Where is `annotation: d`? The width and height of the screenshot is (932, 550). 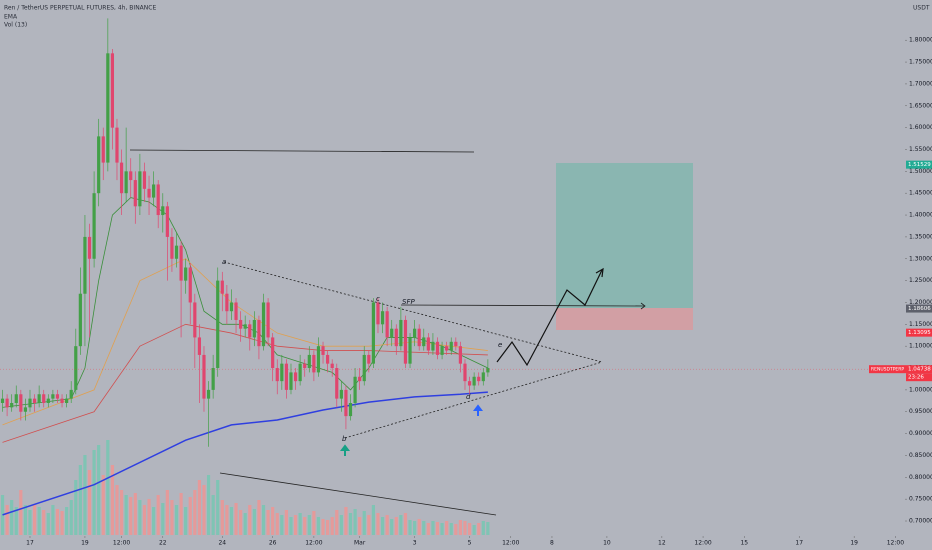 annotation: d is located at coordinates (468, 397).